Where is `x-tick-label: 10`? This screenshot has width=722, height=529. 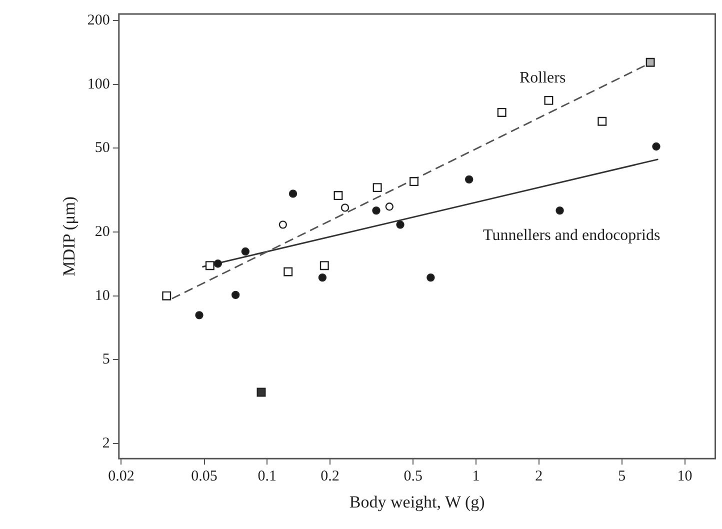 x-tick-label: 10 is located at coordinates (684, 476).